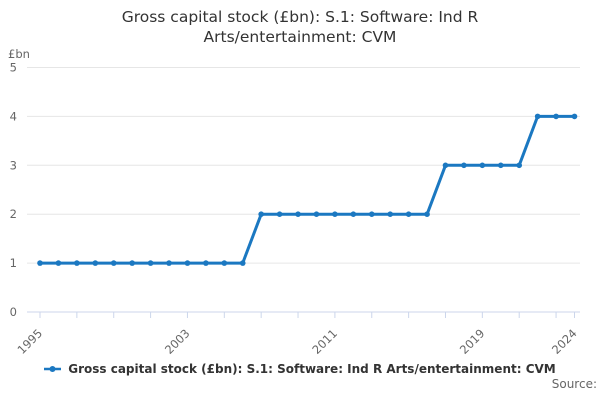  Describe the element at coordinates (13, 214) in the screenshot. I see `y-tick-label: 2` at that location.